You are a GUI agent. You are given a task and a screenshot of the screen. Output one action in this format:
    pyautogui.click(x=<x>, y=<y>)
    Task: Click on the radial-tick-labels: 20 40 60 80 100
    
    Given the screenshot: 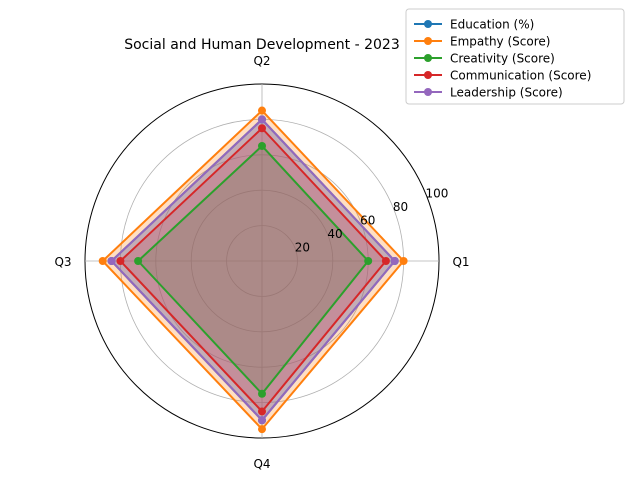 What is the action you would take?
    pyautogui.click(x=372, y=220)
    